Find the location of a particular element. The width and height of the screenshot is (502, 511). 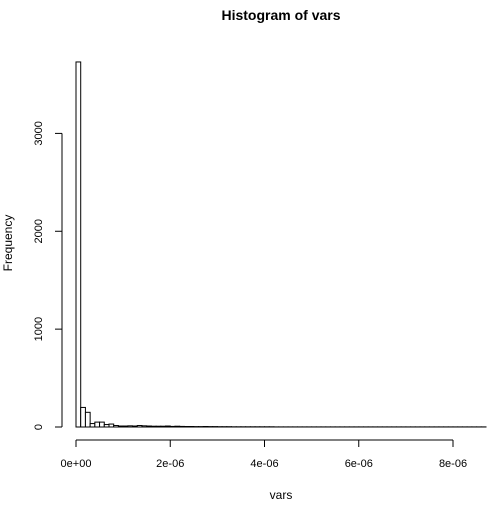

y-tick-label: 2000 is located at coordinates (39, 231).